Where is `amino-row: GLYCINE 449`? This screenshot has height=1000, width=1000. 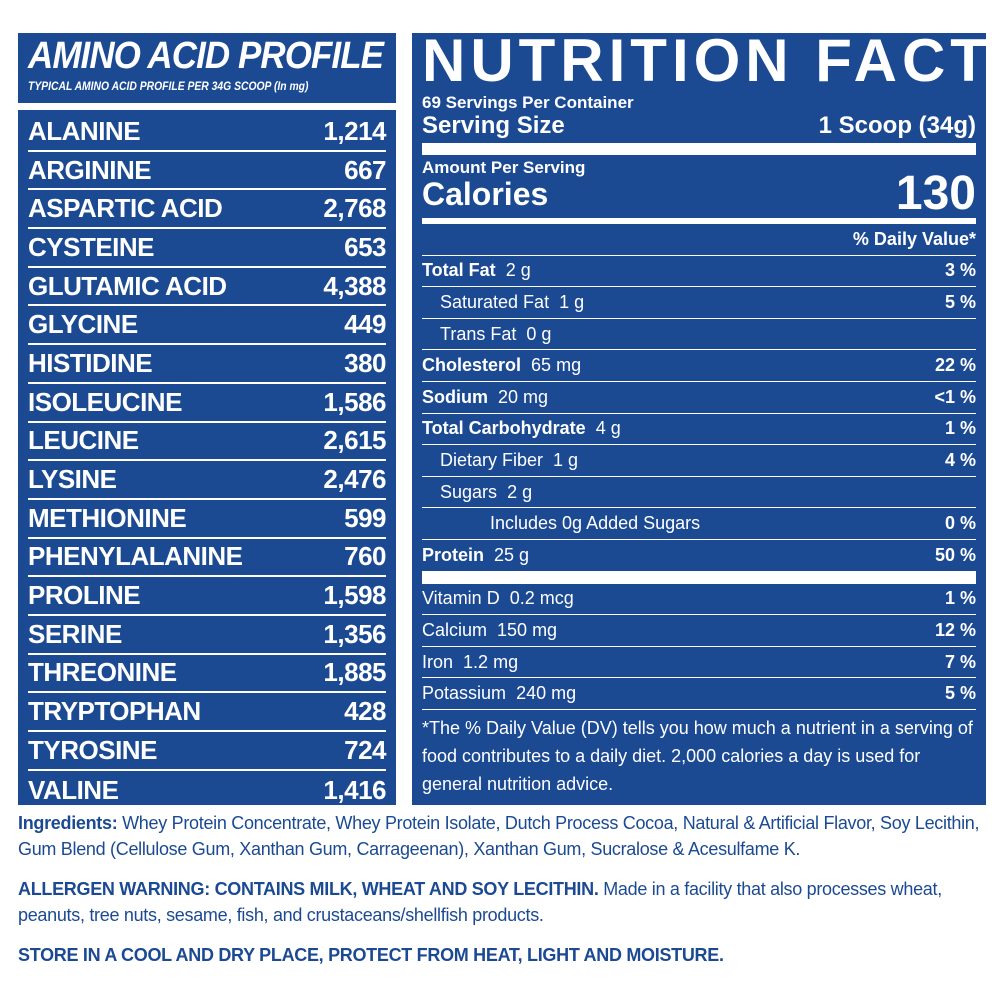
amino-row: GLYCINE 449 is located at coordinates (207, 326).